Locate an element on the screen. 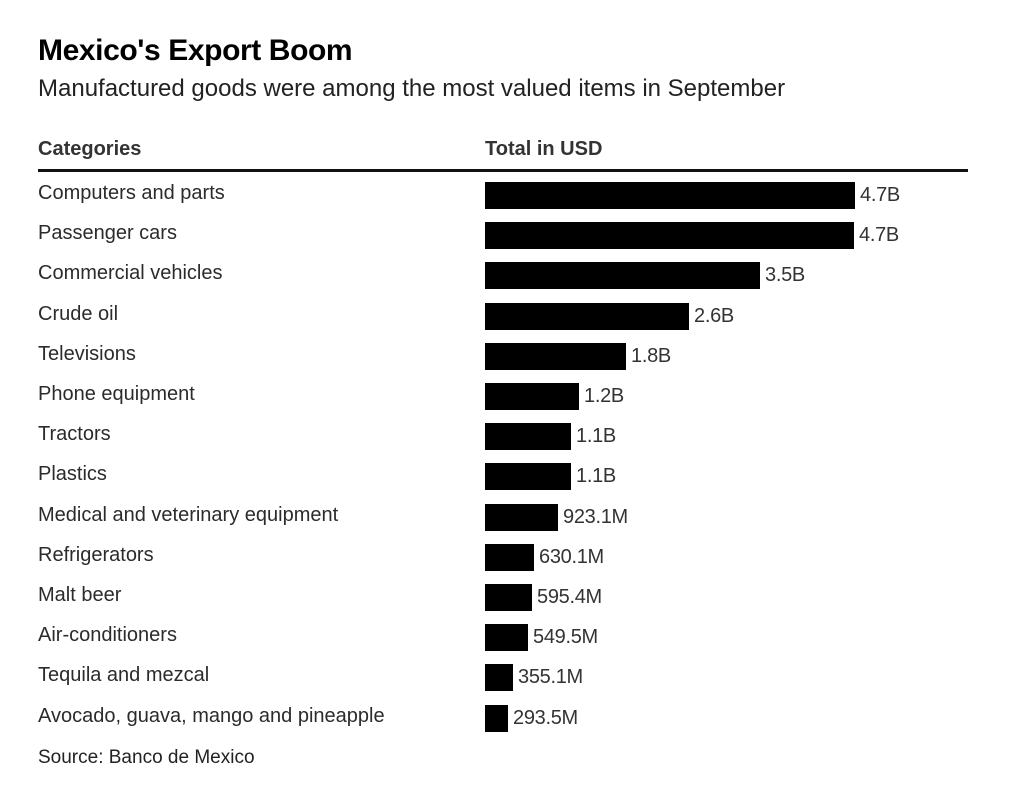 Image resolution: width=1009 pixels, height=804 pixels. category-label: Crude oil is located at coordinates (78, 313).